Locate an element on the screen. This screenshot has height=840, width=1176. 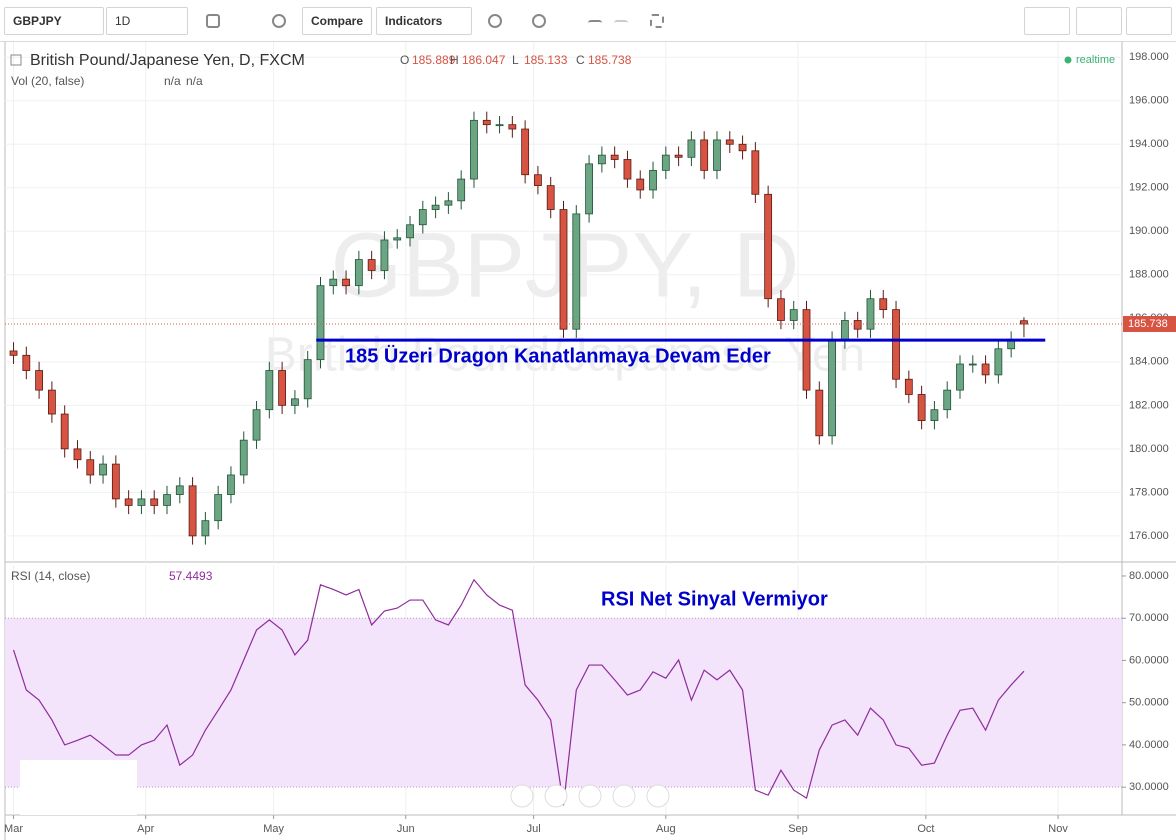
status: realtime is located at coordinates (1095, 60).